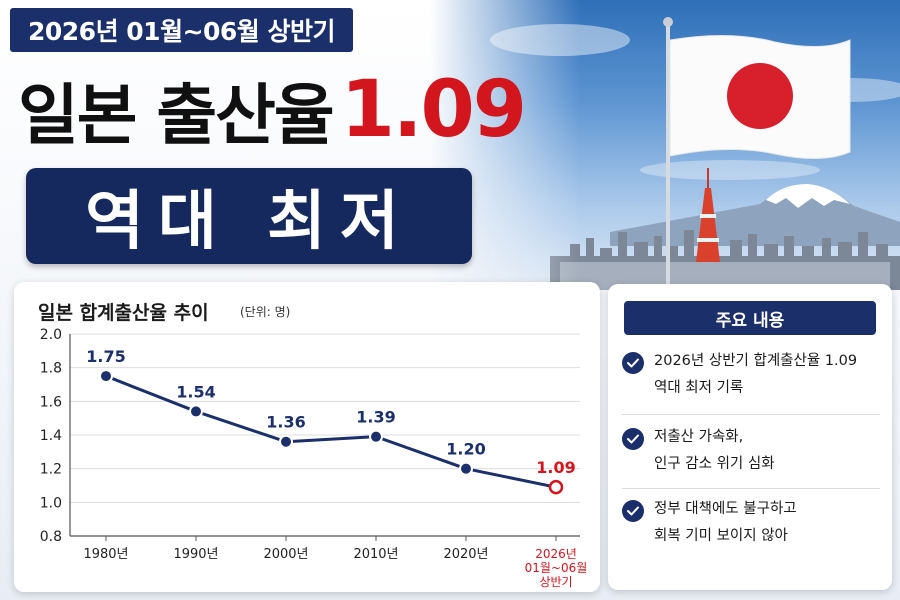 Image resolution: width=900 pixels, height=600 pixels. Describe the element at coordinates (123, 313) in the screenshot. I see `chart-title: 일본 합계출산율 추이` at that location.